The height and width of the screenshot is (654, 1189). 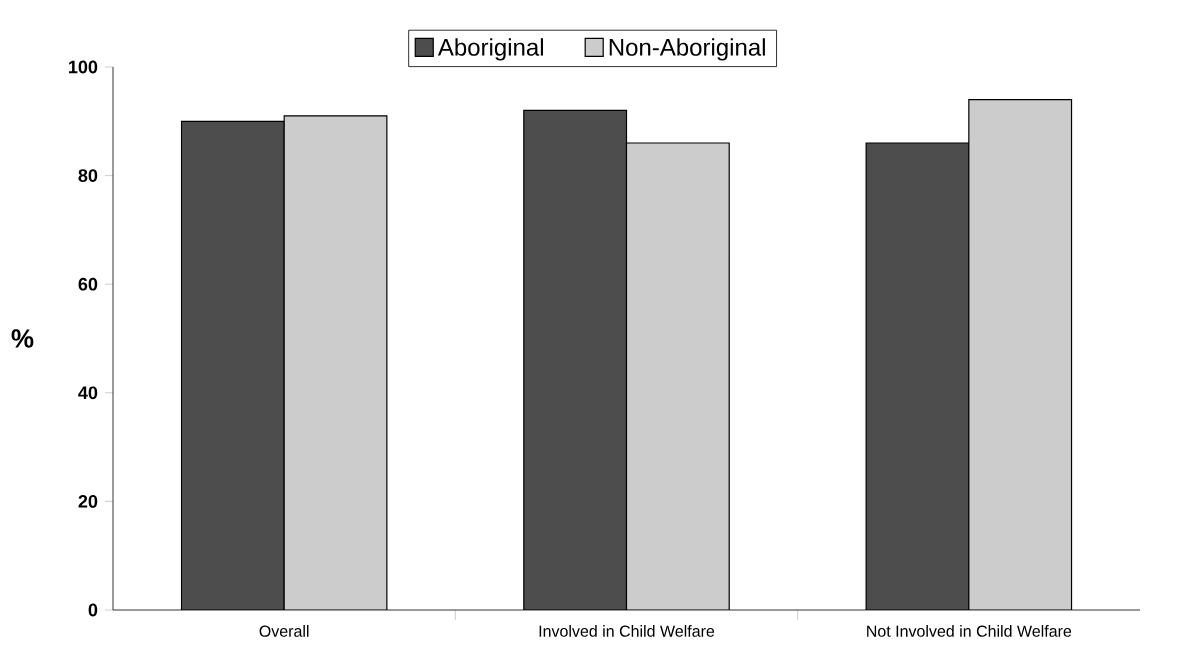 I want to click on y-tick-label: 80, so click(x=88, y=175).